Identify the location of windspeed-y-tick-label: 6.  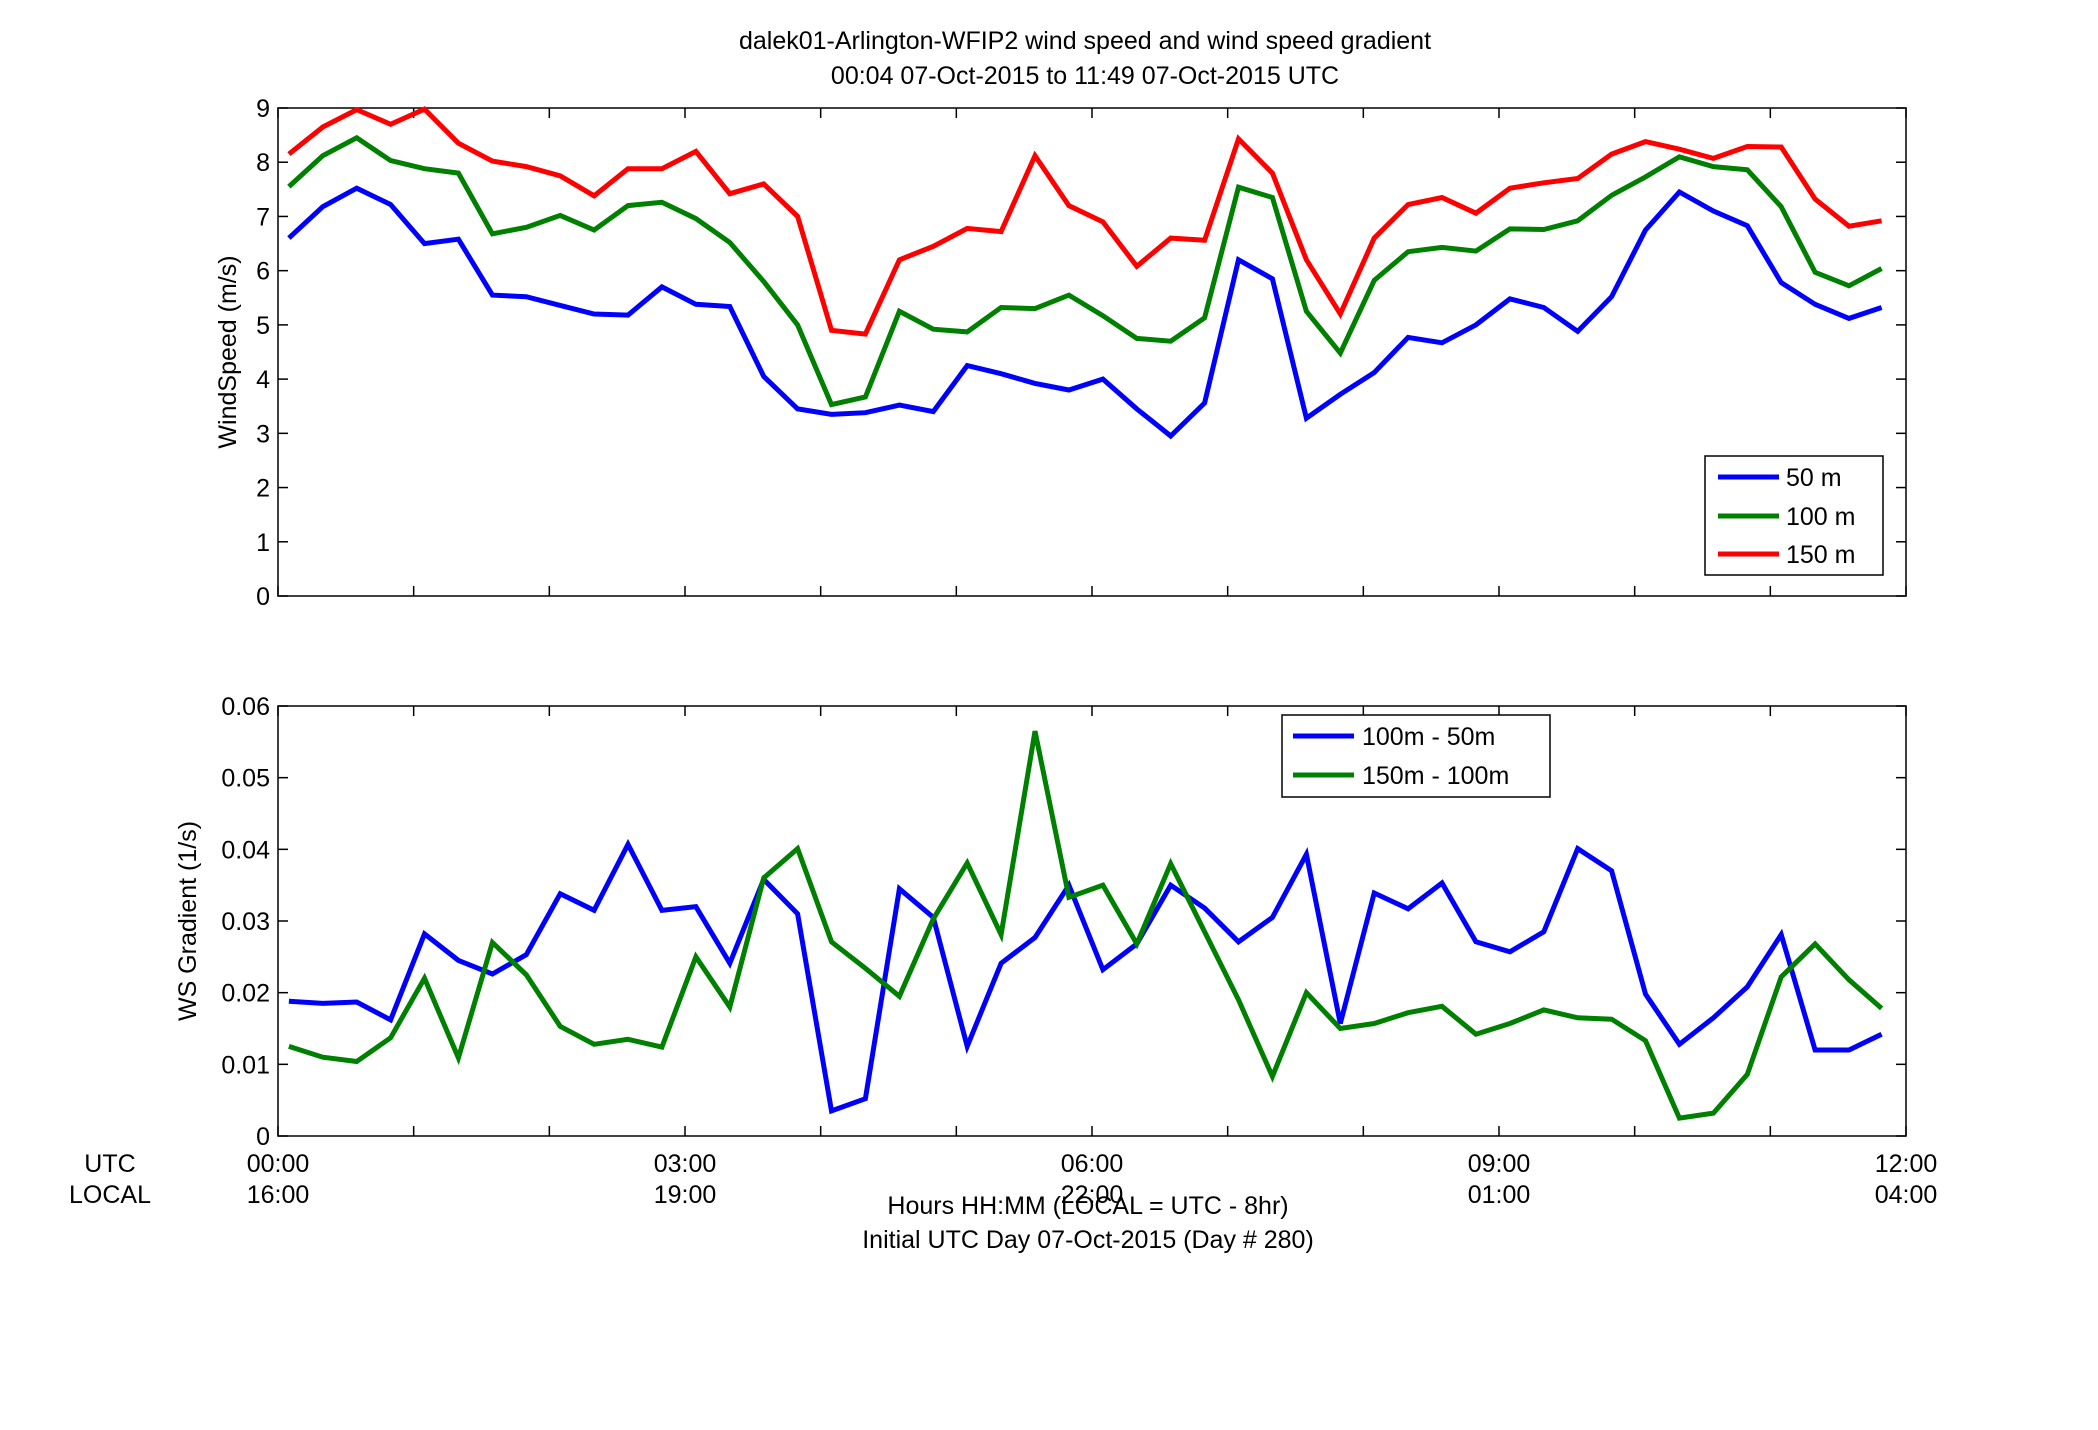
(263, 272).